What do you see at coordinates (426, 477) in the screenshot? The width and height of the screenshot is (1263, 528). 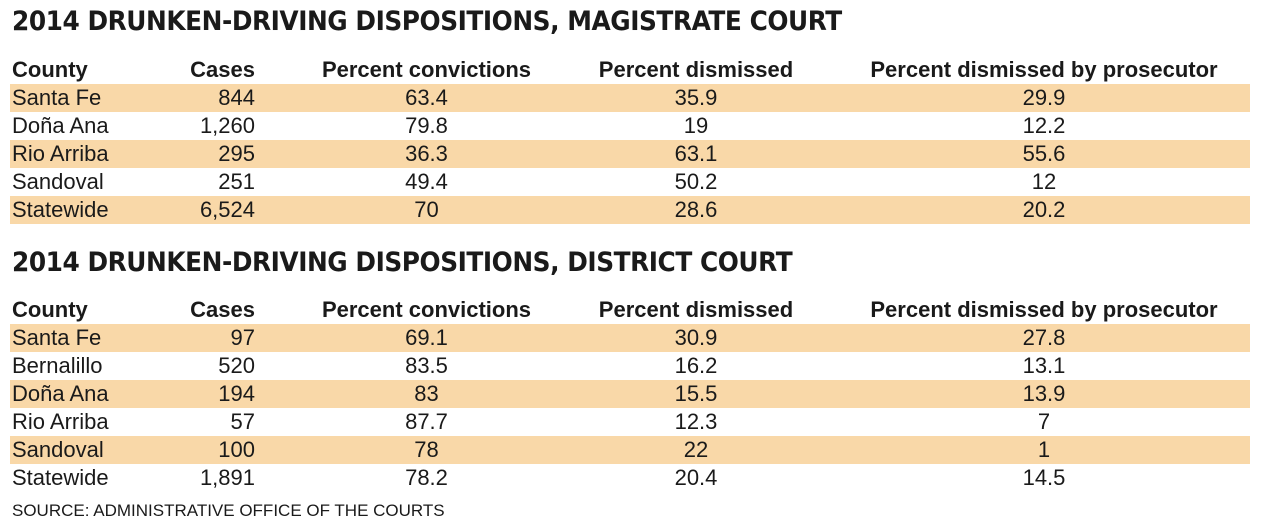 I see `cell-convictions: 78.2` at bounding box center [426, 477].